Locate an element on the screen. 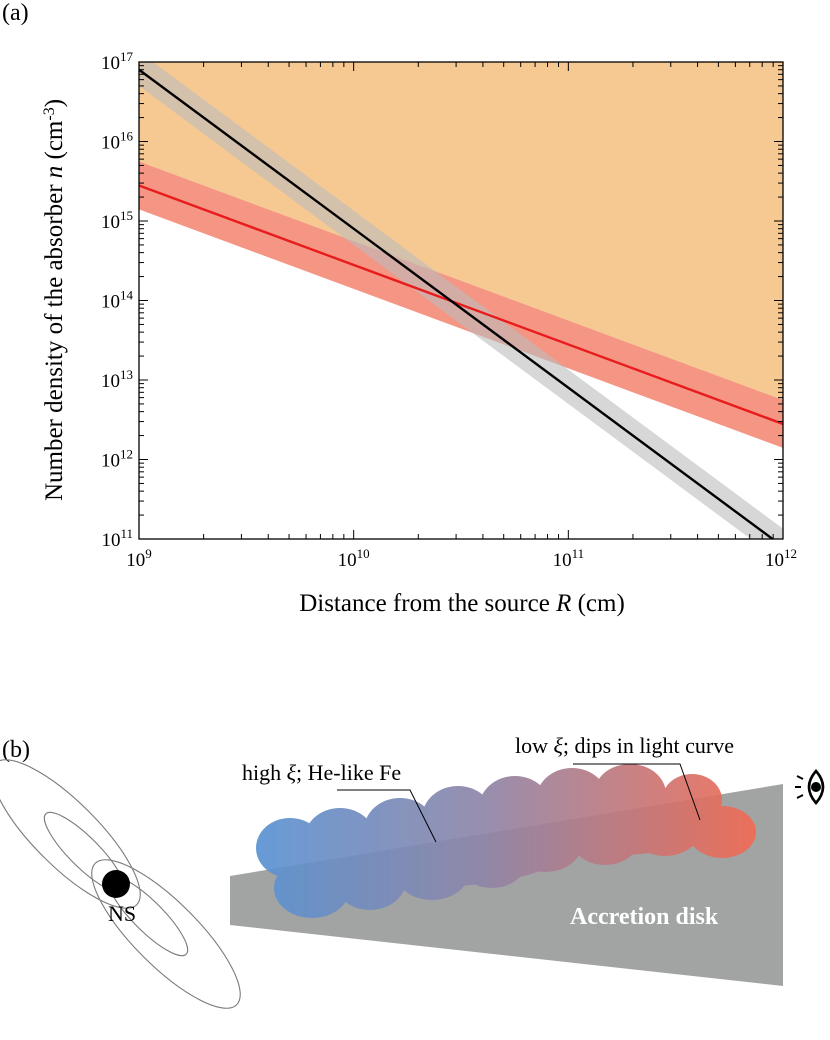  x-tick-label: 1010 is located at coordinates (354, 558).